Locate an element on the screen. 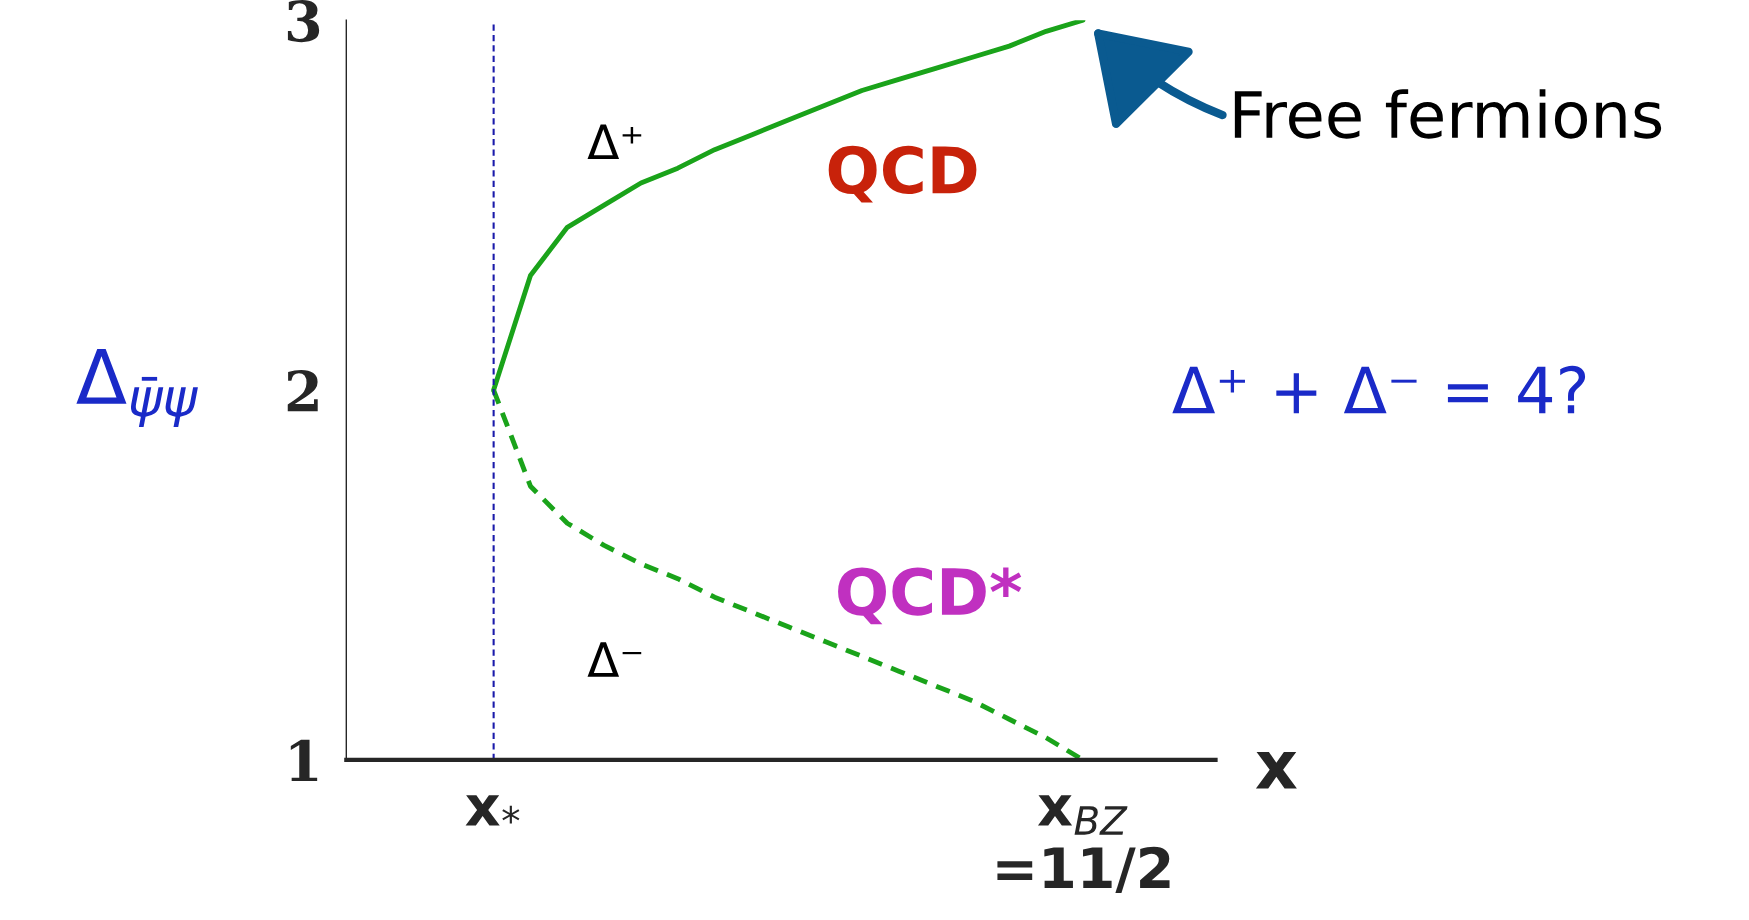  y-tick-label: 1 is located at coordinates (304, 760).